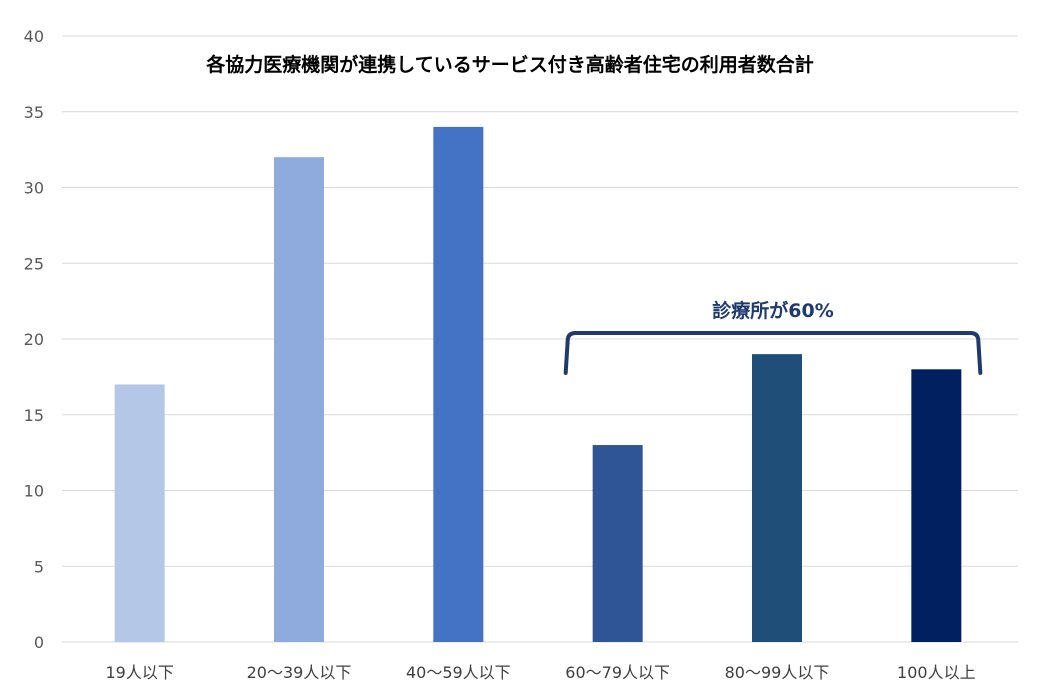 Image resolution: width=1052 pixels, height=700 pixels. I want to click on y-tick-label: 30, so click(34, 188).